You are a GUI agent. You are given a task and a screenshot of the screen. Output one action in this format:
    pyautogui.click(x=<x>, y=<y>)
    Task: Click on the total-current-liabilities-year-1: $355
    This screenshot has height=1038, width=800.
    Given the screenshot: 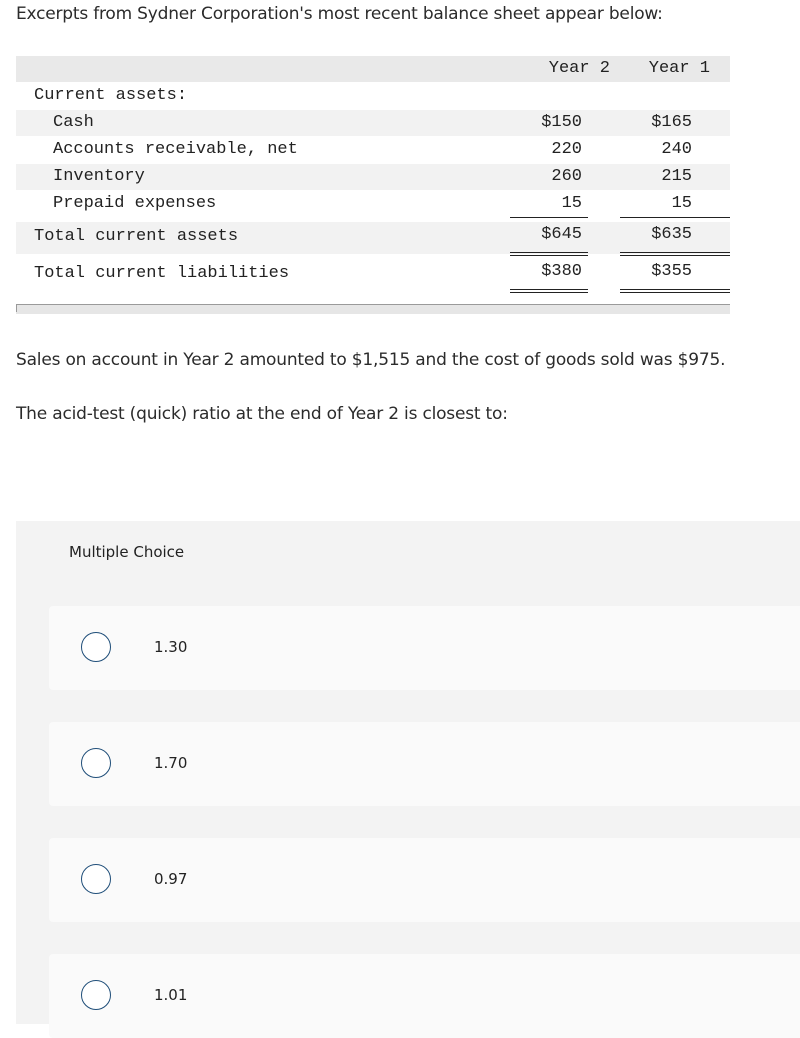 What is the action you would take?
    pyautogui.click(x=671, y=271)
    